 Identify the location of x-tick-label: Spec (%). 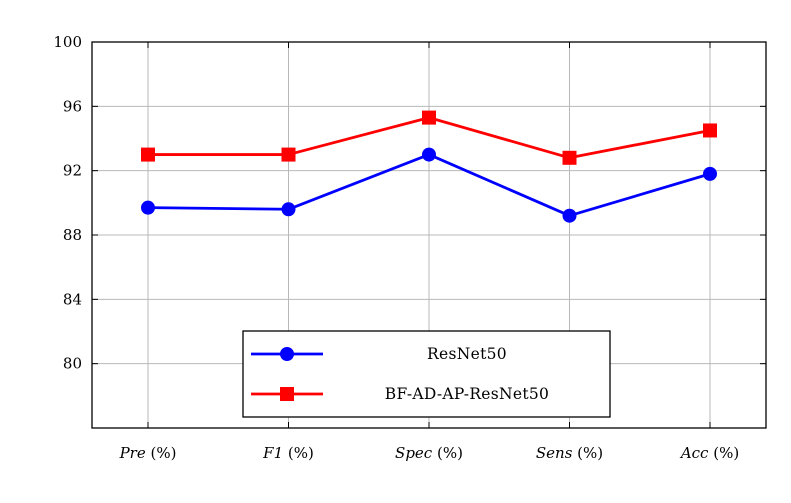
(429, 453).